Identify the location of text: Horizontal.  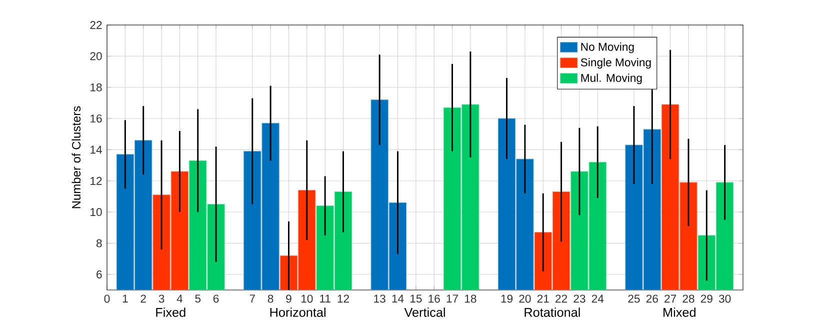
(298, 312).